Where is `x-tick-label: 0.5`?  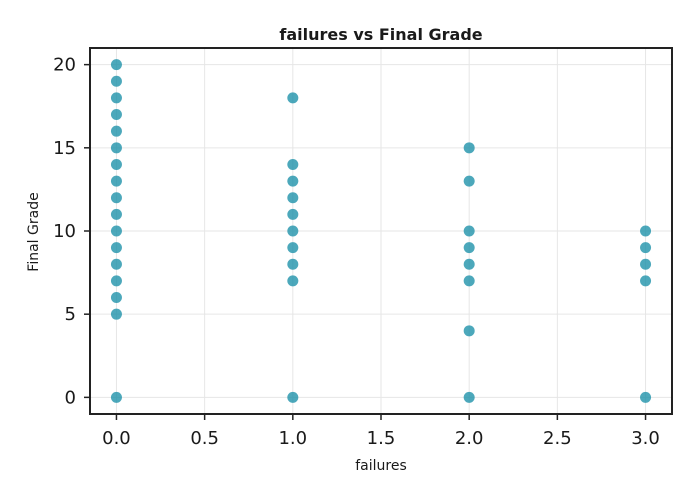
x-tick-label: 0.5 is located at coordinates (204, 438).